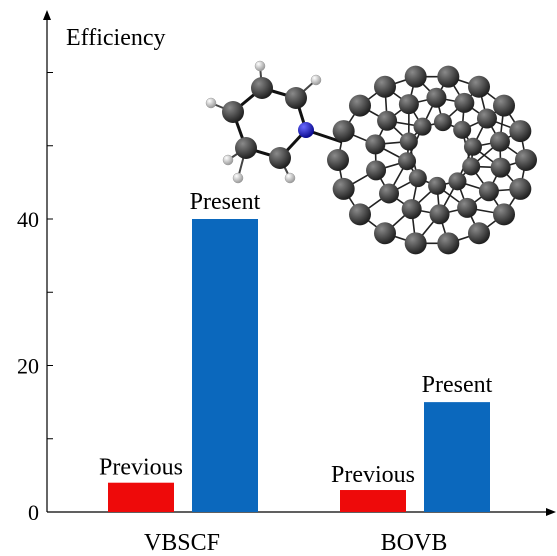 The height and width of the screenshot is (556, 557). Describe the element at coordinates (47, 15) in the screenshot. I see `y-axis-arrow` at that location.